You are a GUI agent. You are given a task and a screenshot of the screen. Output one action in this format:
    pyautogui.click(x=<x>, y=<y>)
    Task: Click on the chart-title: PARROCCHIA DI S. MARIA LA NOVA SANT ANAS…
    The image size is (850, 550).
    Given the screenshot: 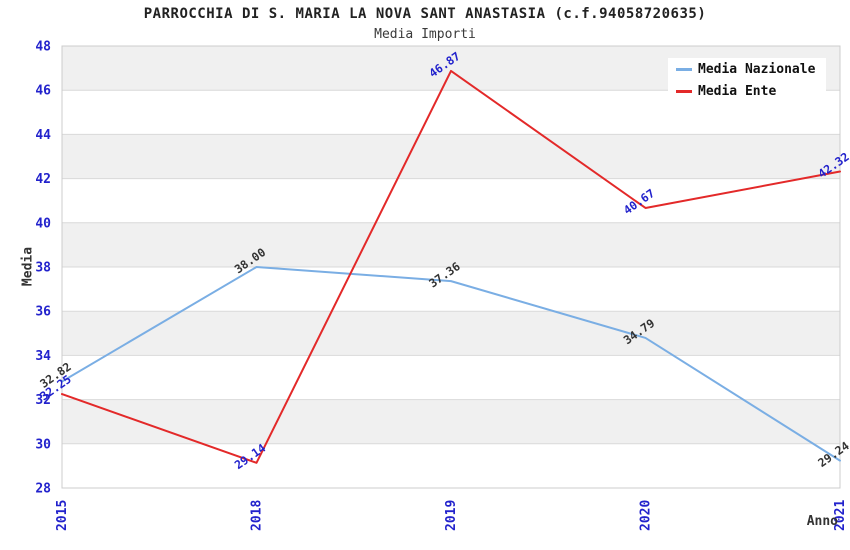 What is the action you would take?
    pyautogui.click(x=425, y=14)
    